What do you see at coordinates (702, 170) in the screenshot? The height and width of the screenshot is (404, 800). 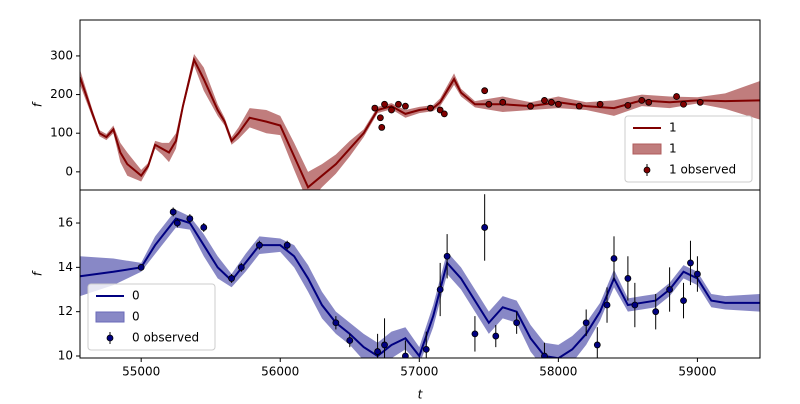 I see `legend-label: 1 observed` at bounding box center [702, 170].